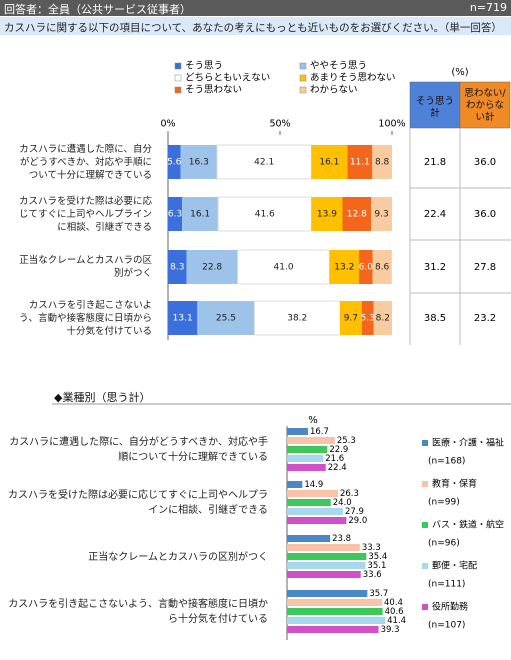 This screenshot has width=511, height=660. I want to click on value-label: 39.3, so click(390, 630).